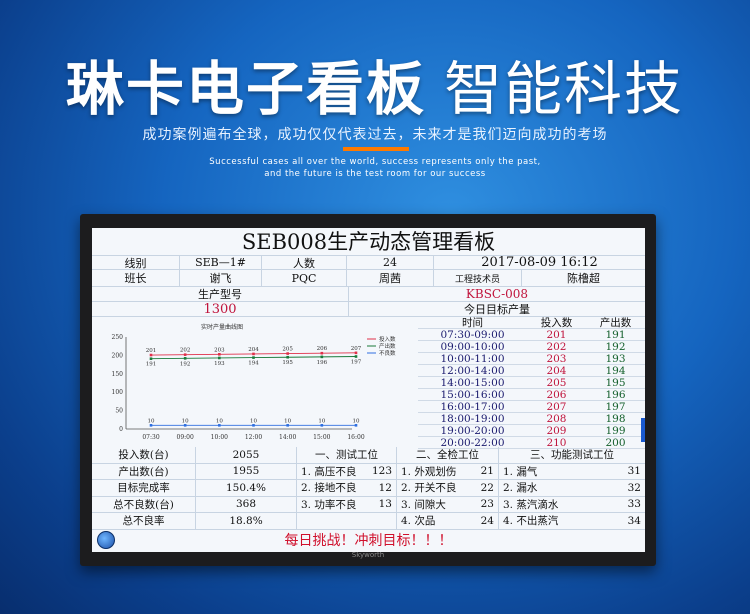 This screenshot has height=614, width=750. What do you see at coordinates (355, 437) in the screenshot?
I see `x-tick-label: 16:00` at bounding box center [355, 437].